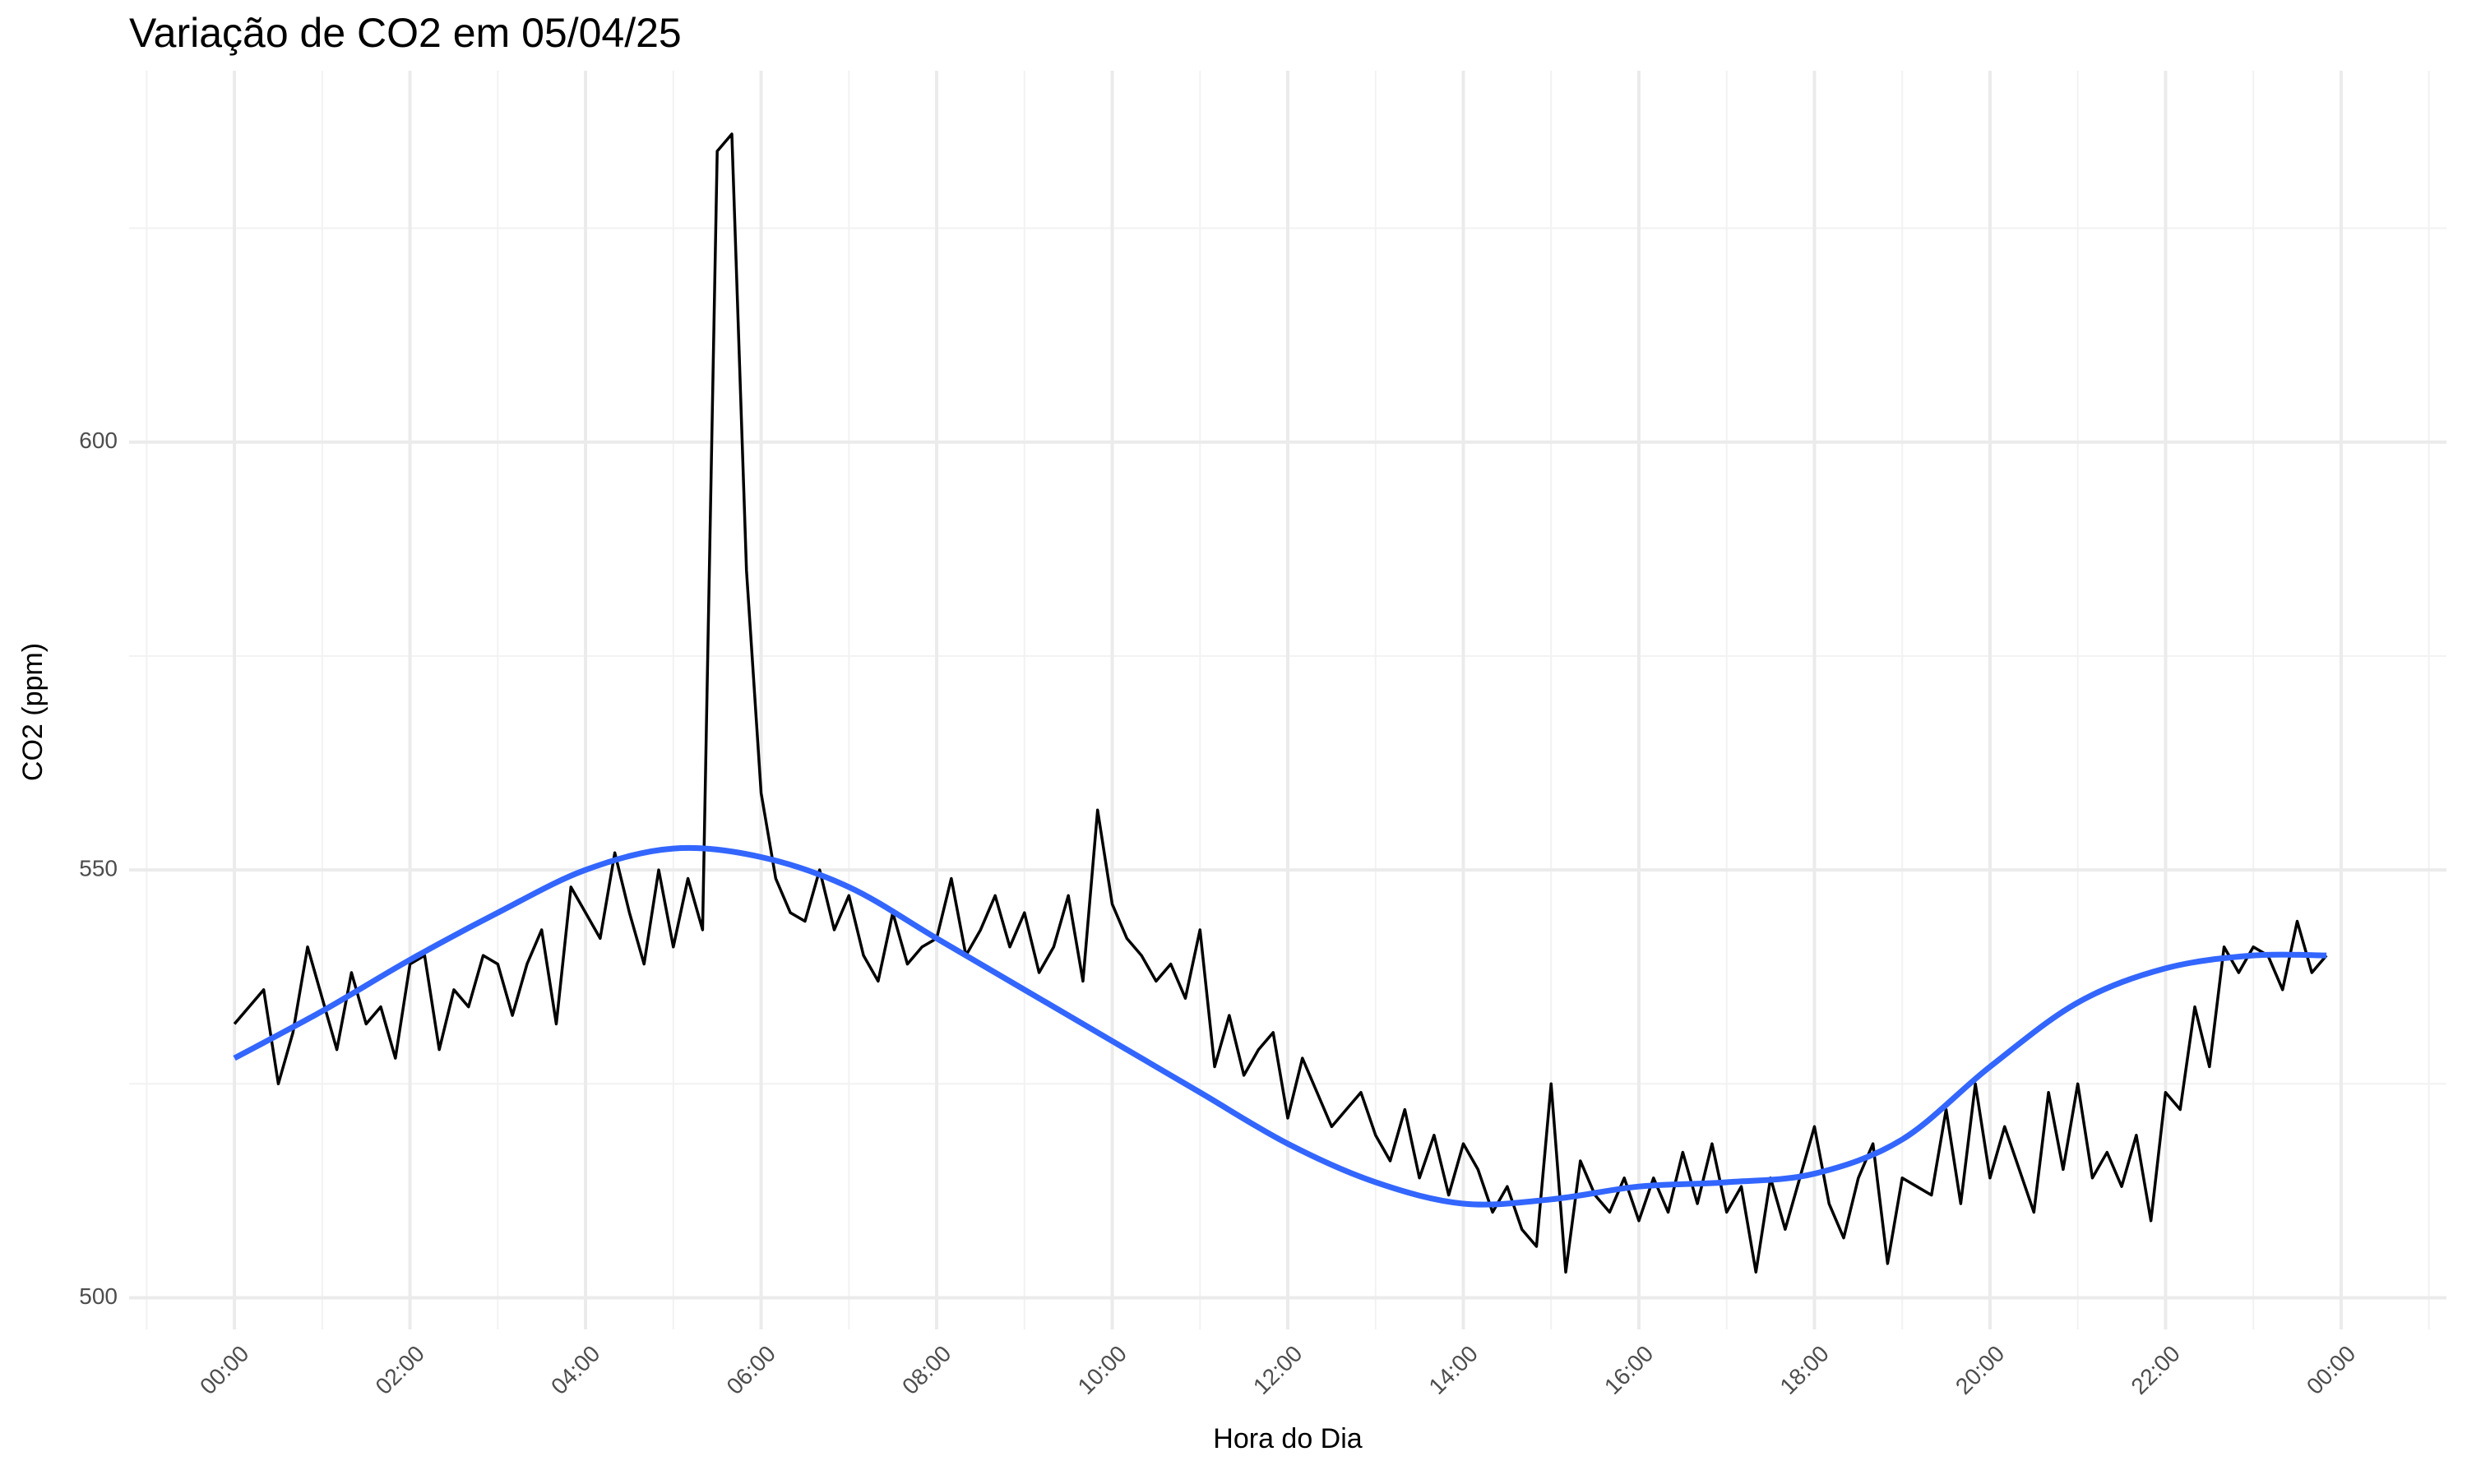 This screenshot has width=2467, height=1484. Describe the element at coordinates (405, 33) in the screenshot. I see `chart-title: Variação de CO2 em 05/04/25` at that location.